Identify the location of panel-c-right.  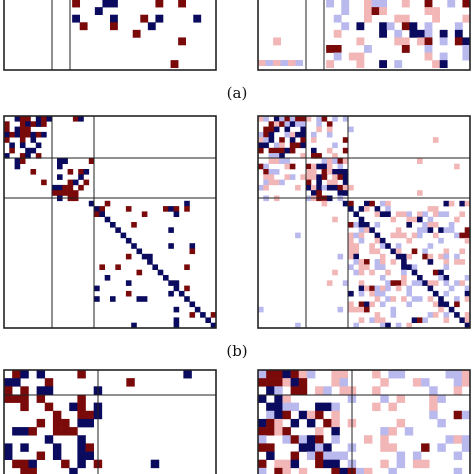
(364, 421).